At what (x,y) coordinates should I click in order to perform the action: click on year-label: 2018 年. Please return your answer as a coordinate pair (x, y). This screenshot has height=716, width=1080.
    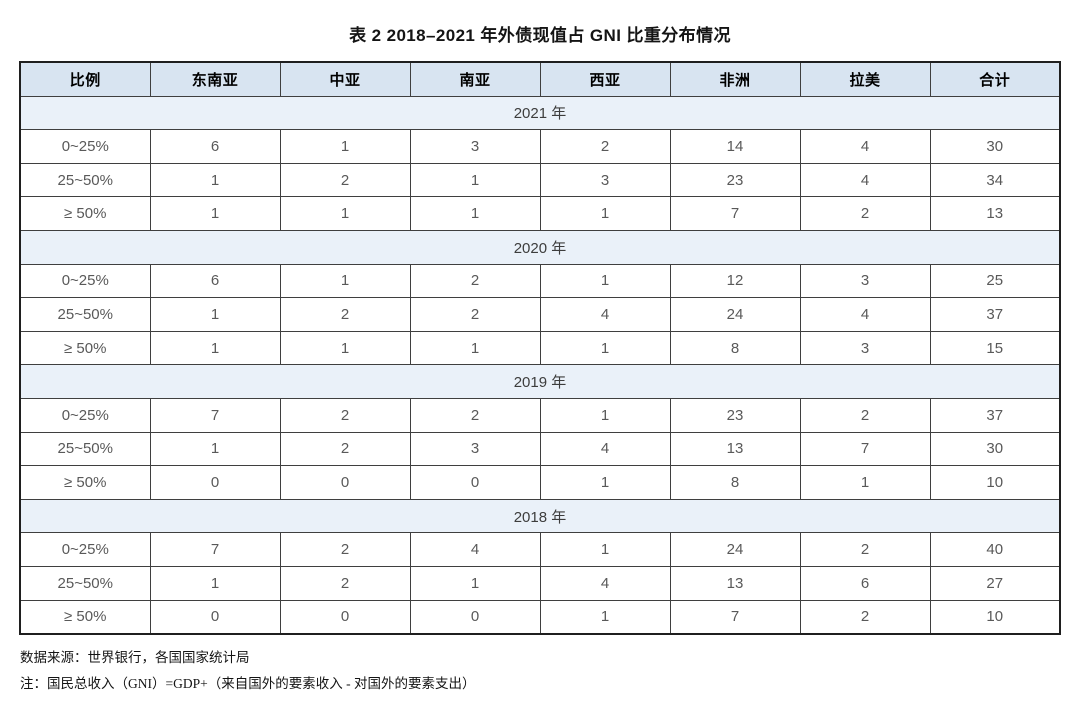
    Looking at the image, I should click on (540, 516).